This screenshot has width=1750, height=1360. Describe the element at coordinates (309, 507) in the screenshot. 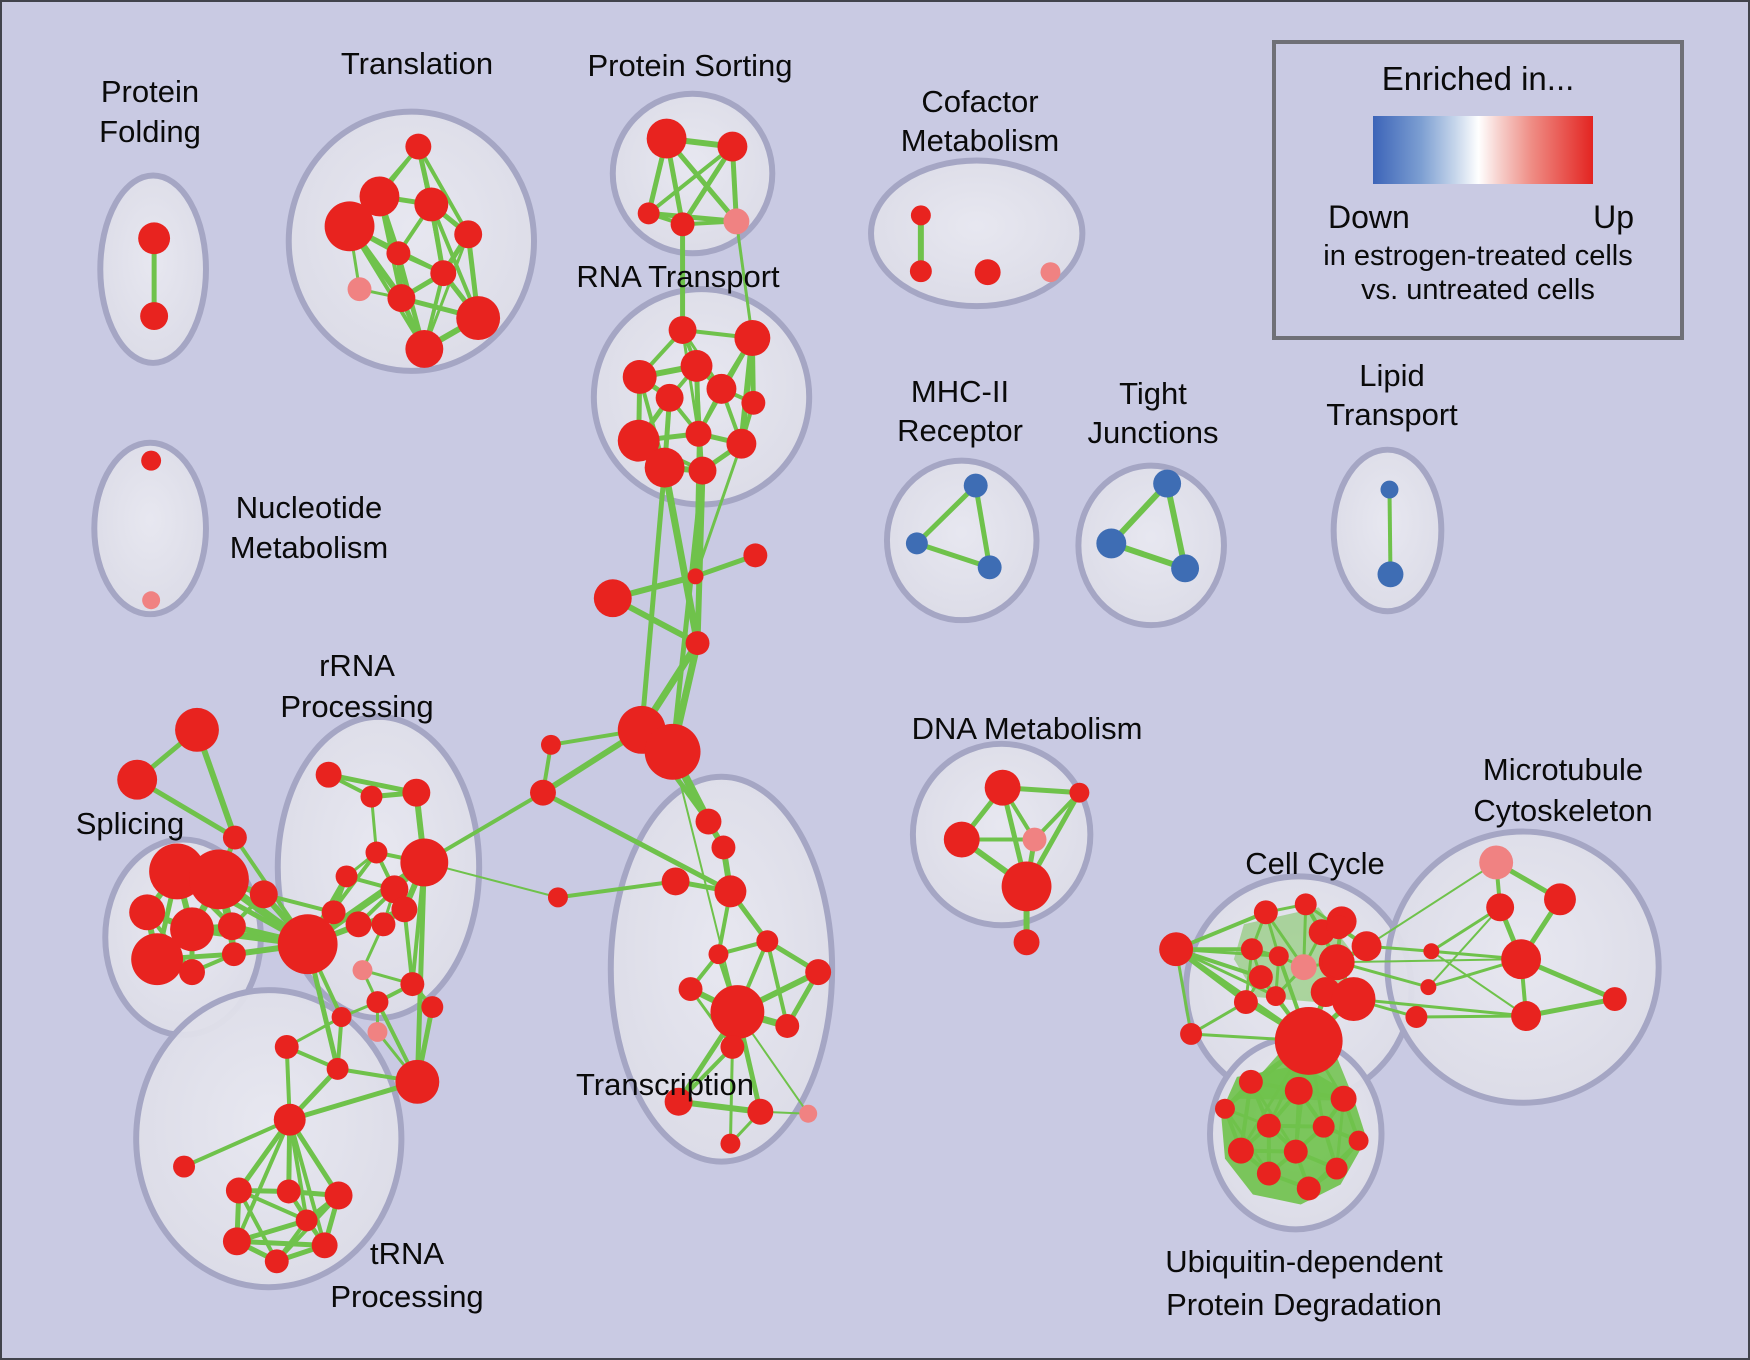

I see `cluster-label-nucleotide-metabolism-line1: Nucleotide` at that location.